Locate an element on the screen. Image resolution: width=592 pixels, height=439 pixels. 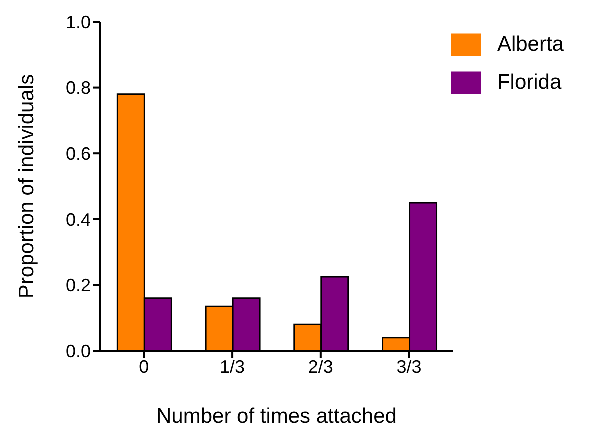
x-tick-label: 1/3 is located at coordinates (233, 366).